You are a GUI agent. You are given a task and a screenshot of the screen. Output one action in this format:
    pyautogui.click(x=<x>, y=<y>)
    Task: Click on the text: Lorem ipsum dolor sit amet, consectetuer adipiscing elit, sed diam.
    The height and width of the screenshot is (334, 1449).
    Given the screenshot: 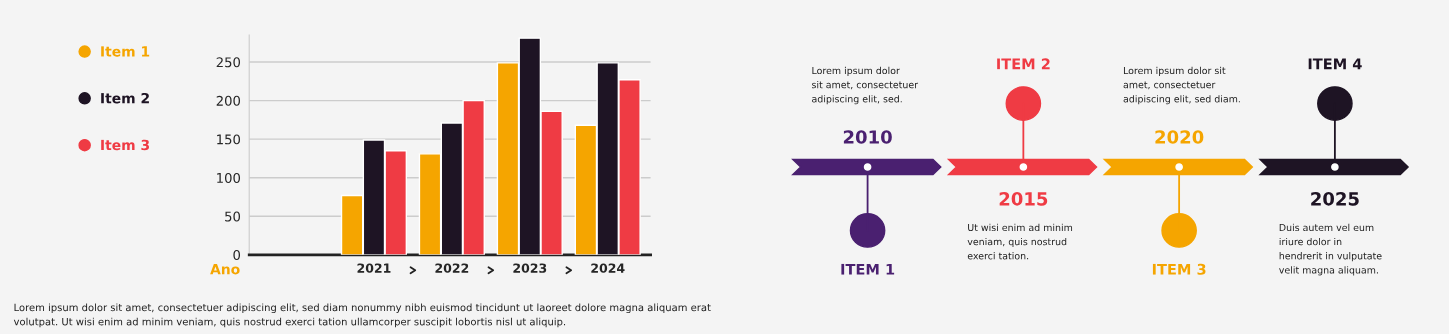 What is the action you would take?
    pyautogui.click(x=1181, y=85)
    